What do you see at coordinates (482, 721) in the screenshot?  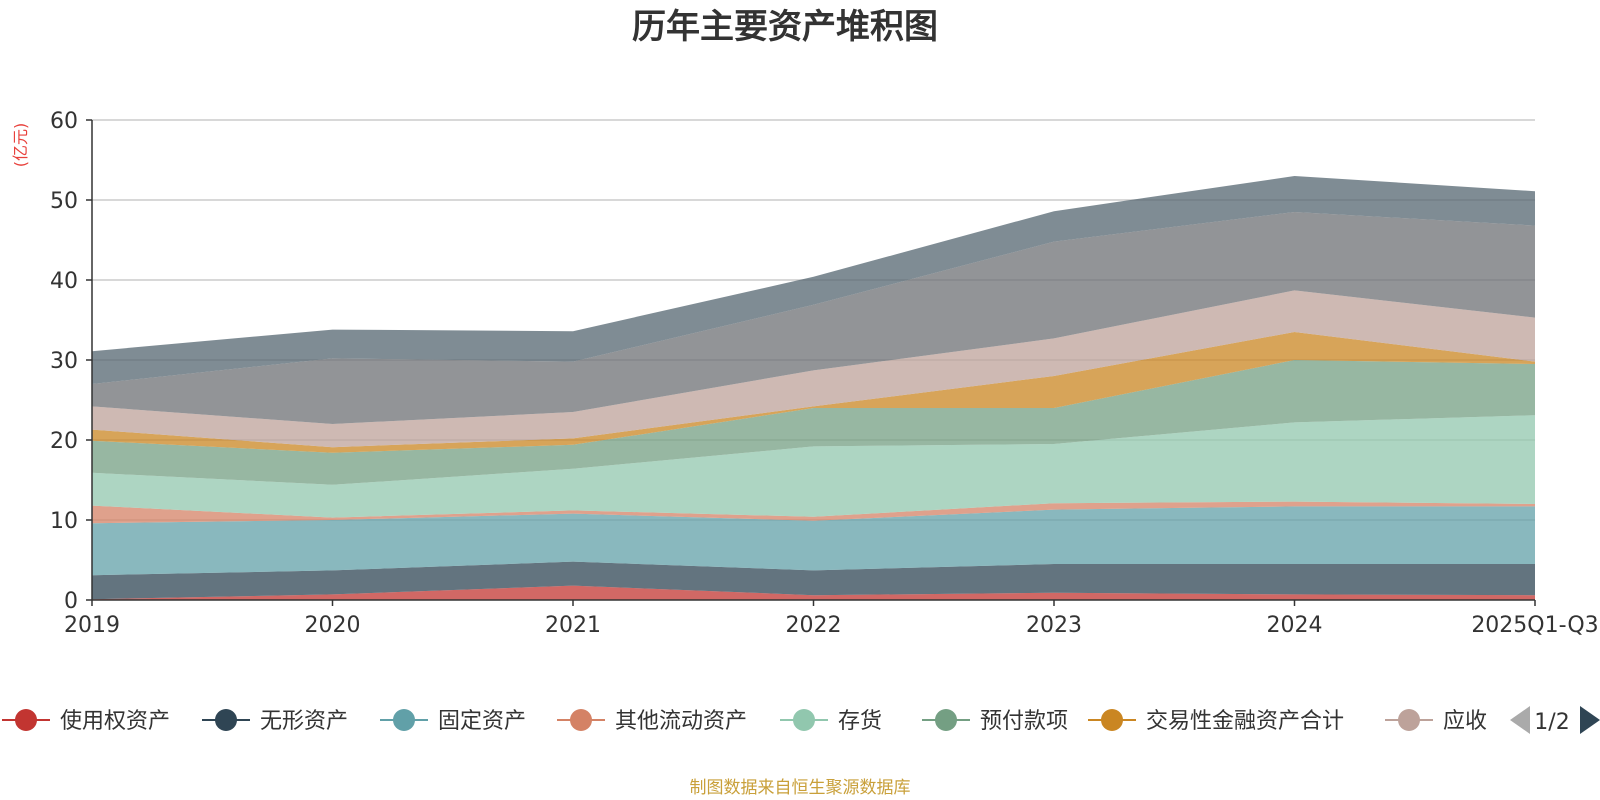 I see `legend-label-2: 固定资产` at bounding box center [482, 721].